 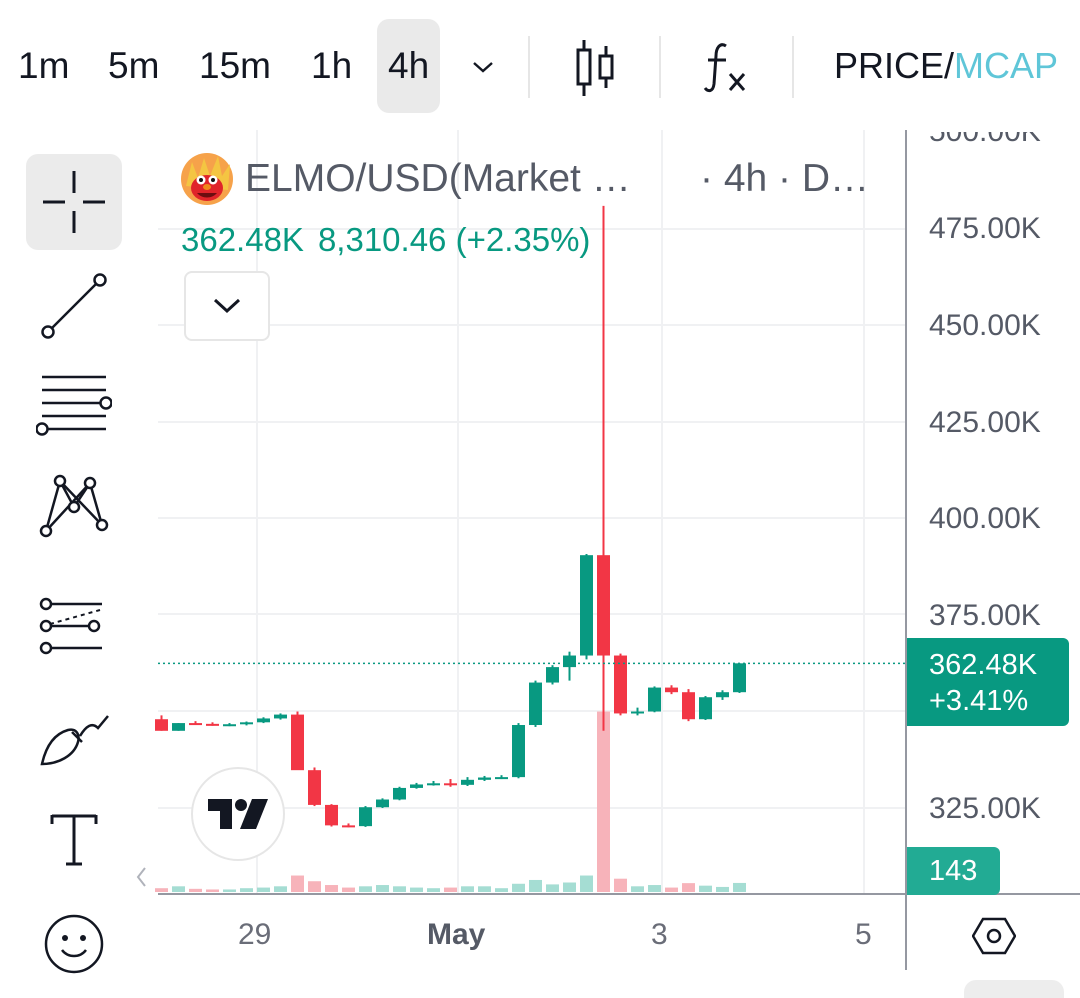 I want to click on brush-tool, so click(x=74, y=738).